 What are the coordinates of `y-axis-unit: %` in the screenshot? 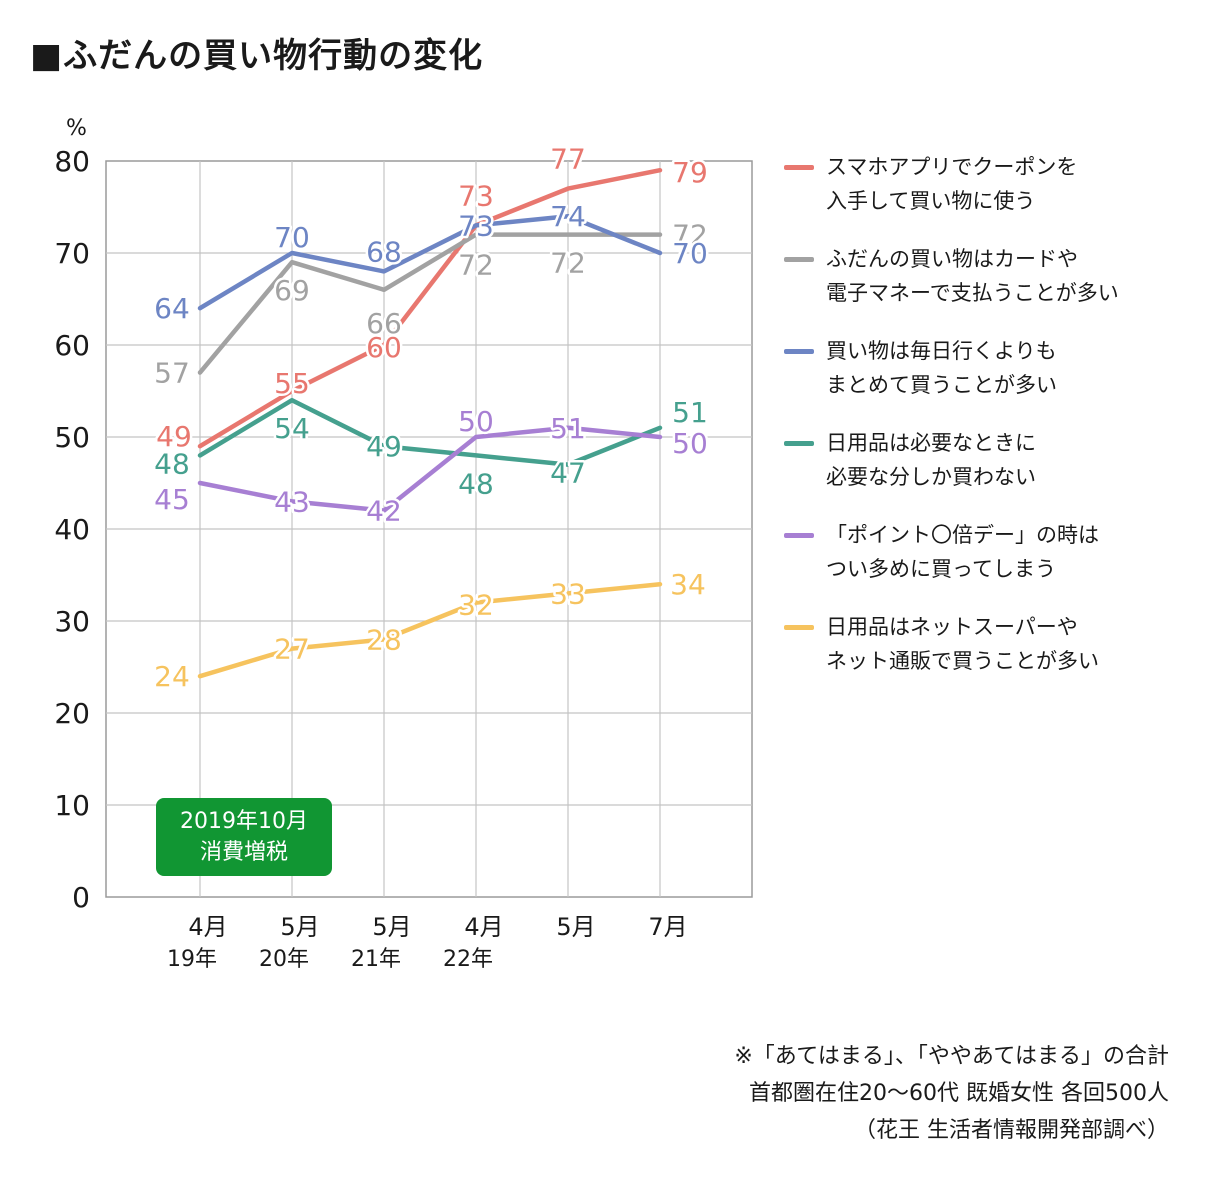 It's located at (76, 128).